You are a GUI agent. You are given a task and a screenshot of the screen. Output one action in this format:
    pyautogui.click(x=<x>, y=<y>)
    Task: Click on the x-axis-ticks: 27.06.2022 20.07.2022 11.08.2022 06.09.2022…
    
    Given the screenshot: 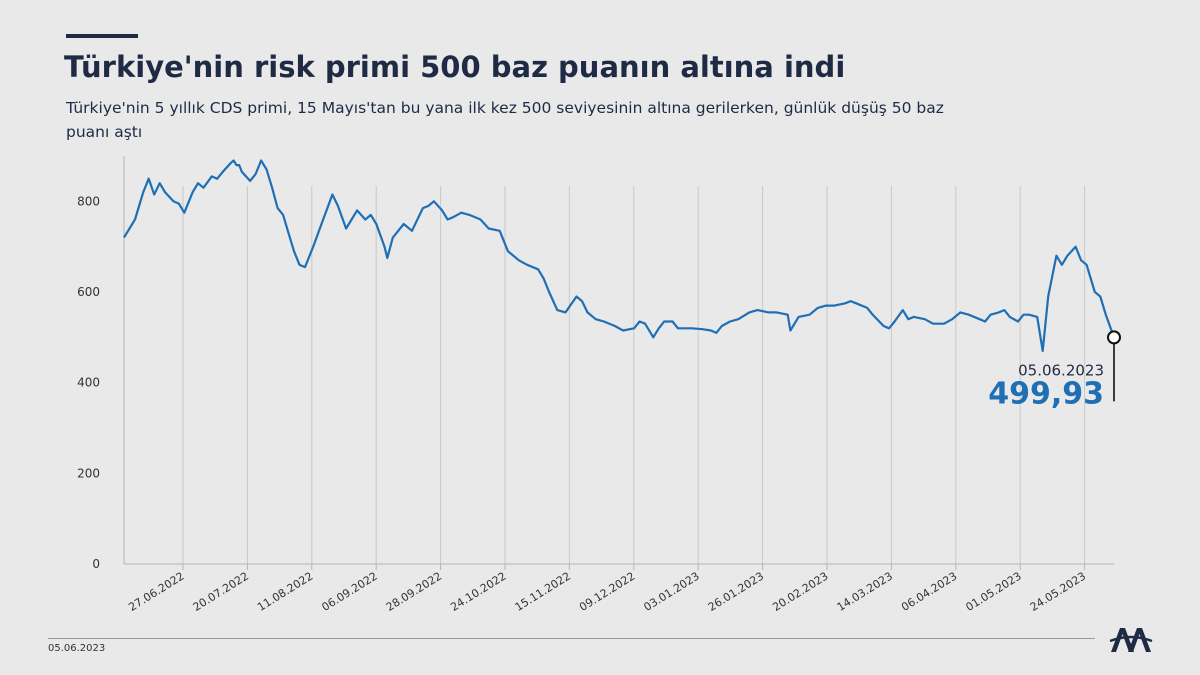 What is the action you would take?
    pyautogui.click(x=607, y=592)
    